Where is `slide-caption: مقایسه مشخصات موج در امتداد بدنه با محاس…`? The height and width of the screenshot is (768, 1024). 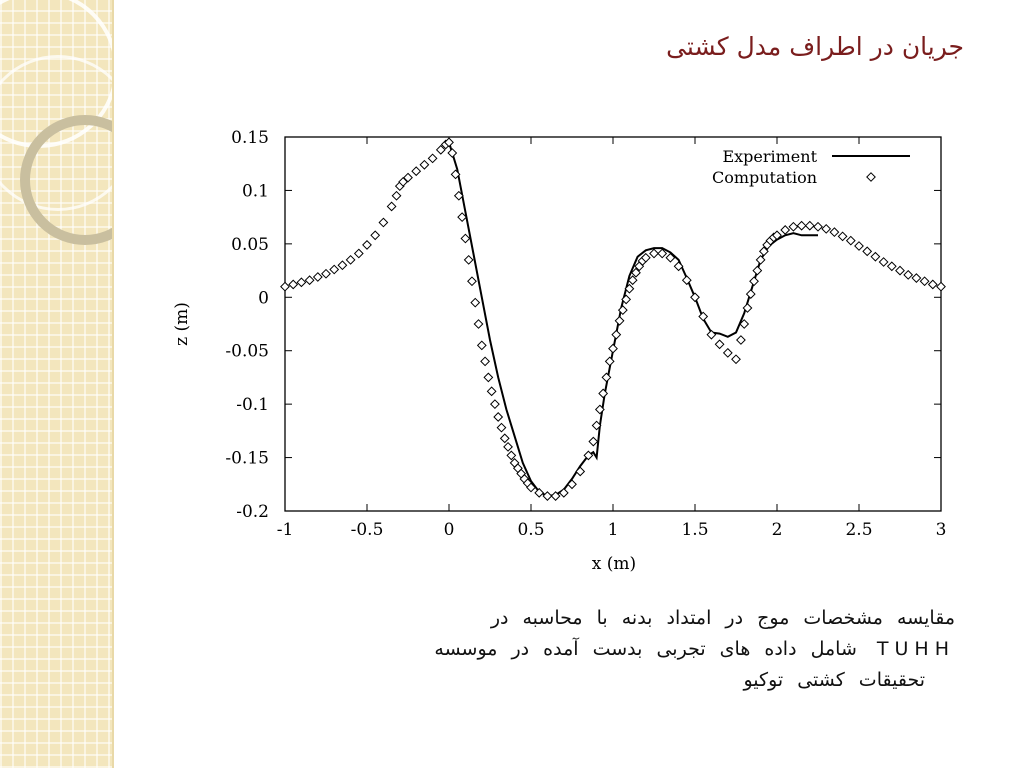 slide-caption: مقایسه مشخصات موج در امتداد بدنه با محاس… is located at coordinates (545, 649).